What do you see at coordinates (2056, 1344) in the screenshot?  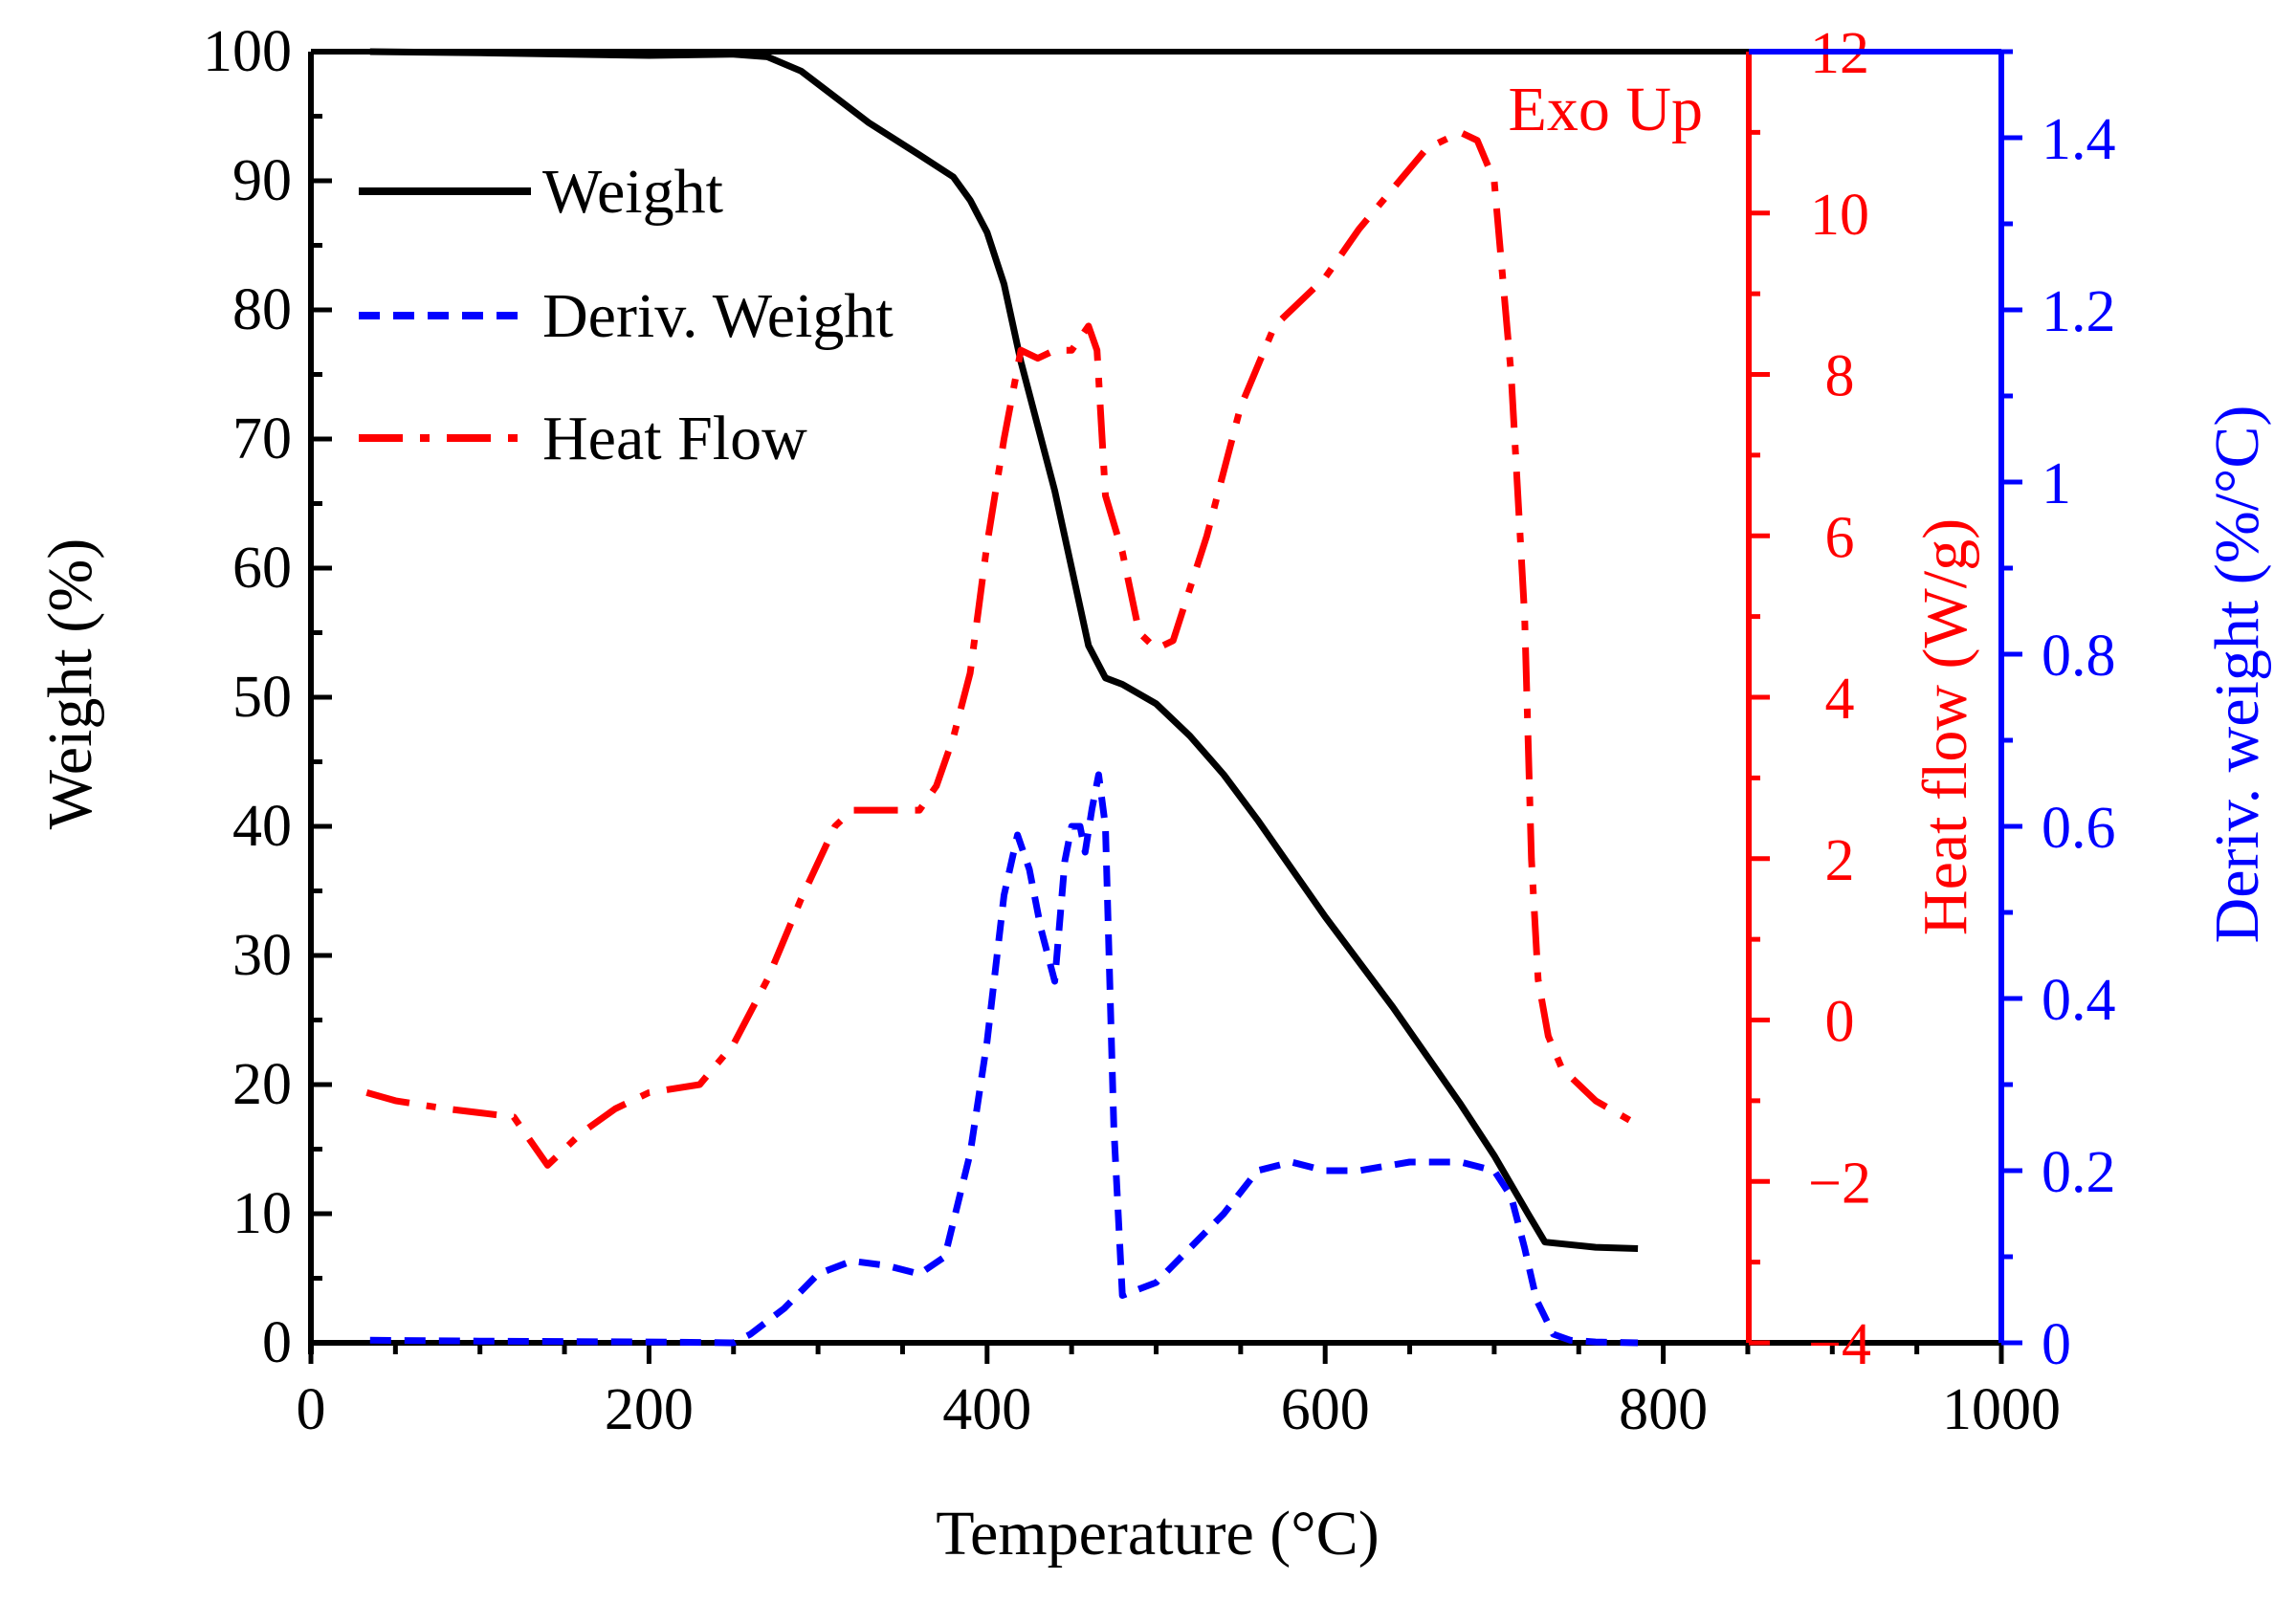 I see `y-deriv-tick-label: 0` at bounding box center [2056, 1344].